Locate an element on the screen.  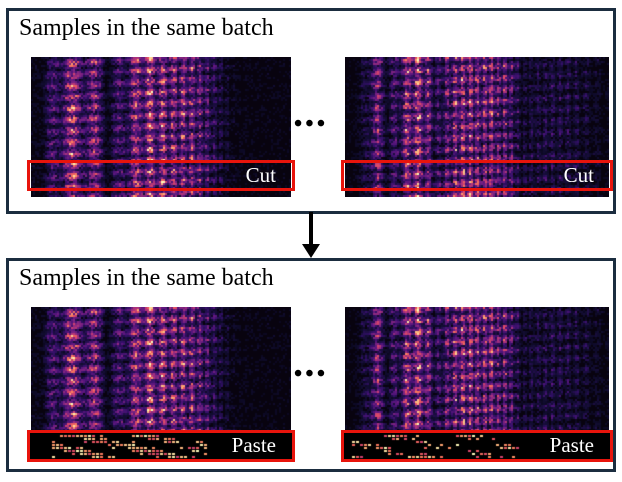
panel-title-before: Samples in the same batch is located at coordinates (146, 28).